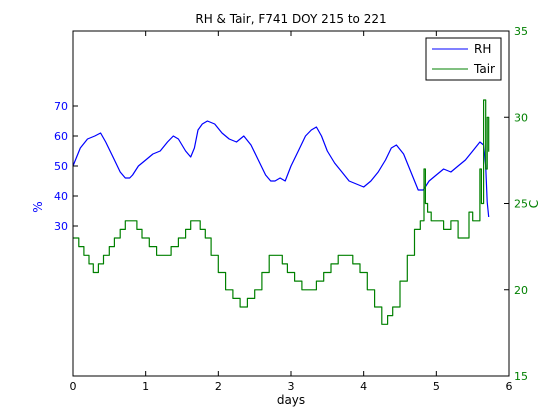  What do you see at coordinates (534, 204) in the screenshot?
I see `y-axis-right-label: C` at bounding box center [534, 204].